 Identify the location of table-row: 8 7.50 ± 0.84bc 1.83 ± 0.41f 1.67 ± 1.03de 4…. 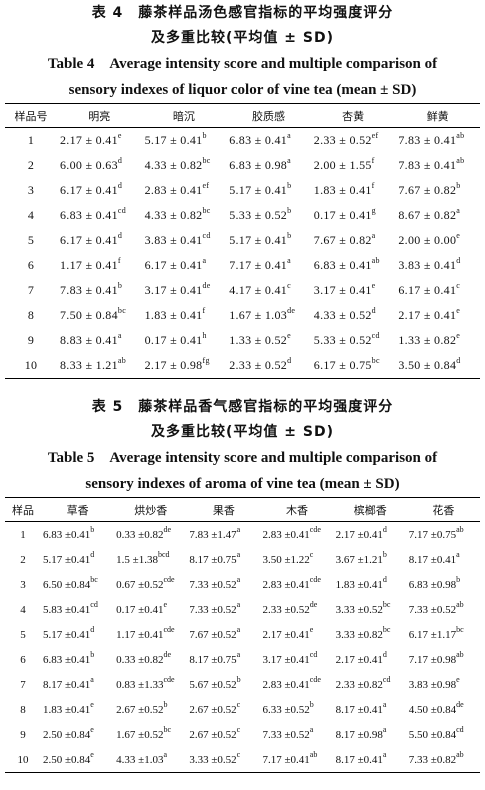
(242, 315).